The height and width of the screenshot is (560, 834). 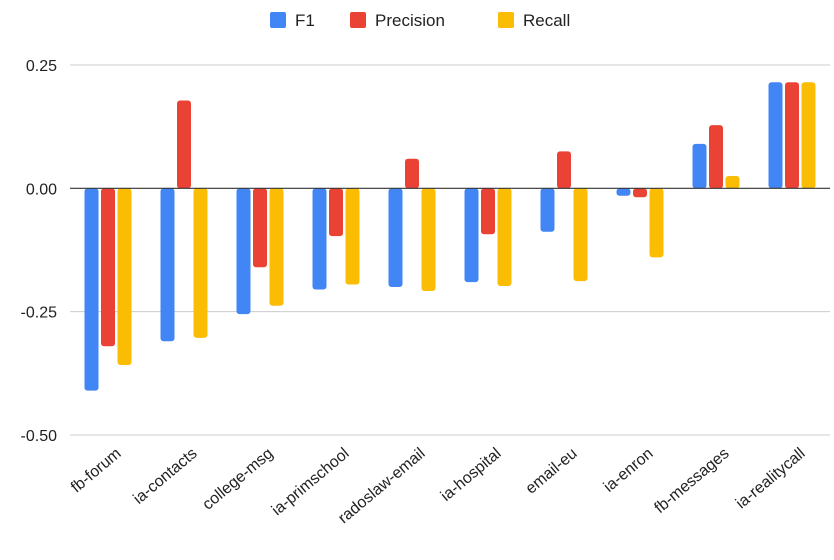 I want to click on bar-f1-fb-forum, so click(x=91, y=289).